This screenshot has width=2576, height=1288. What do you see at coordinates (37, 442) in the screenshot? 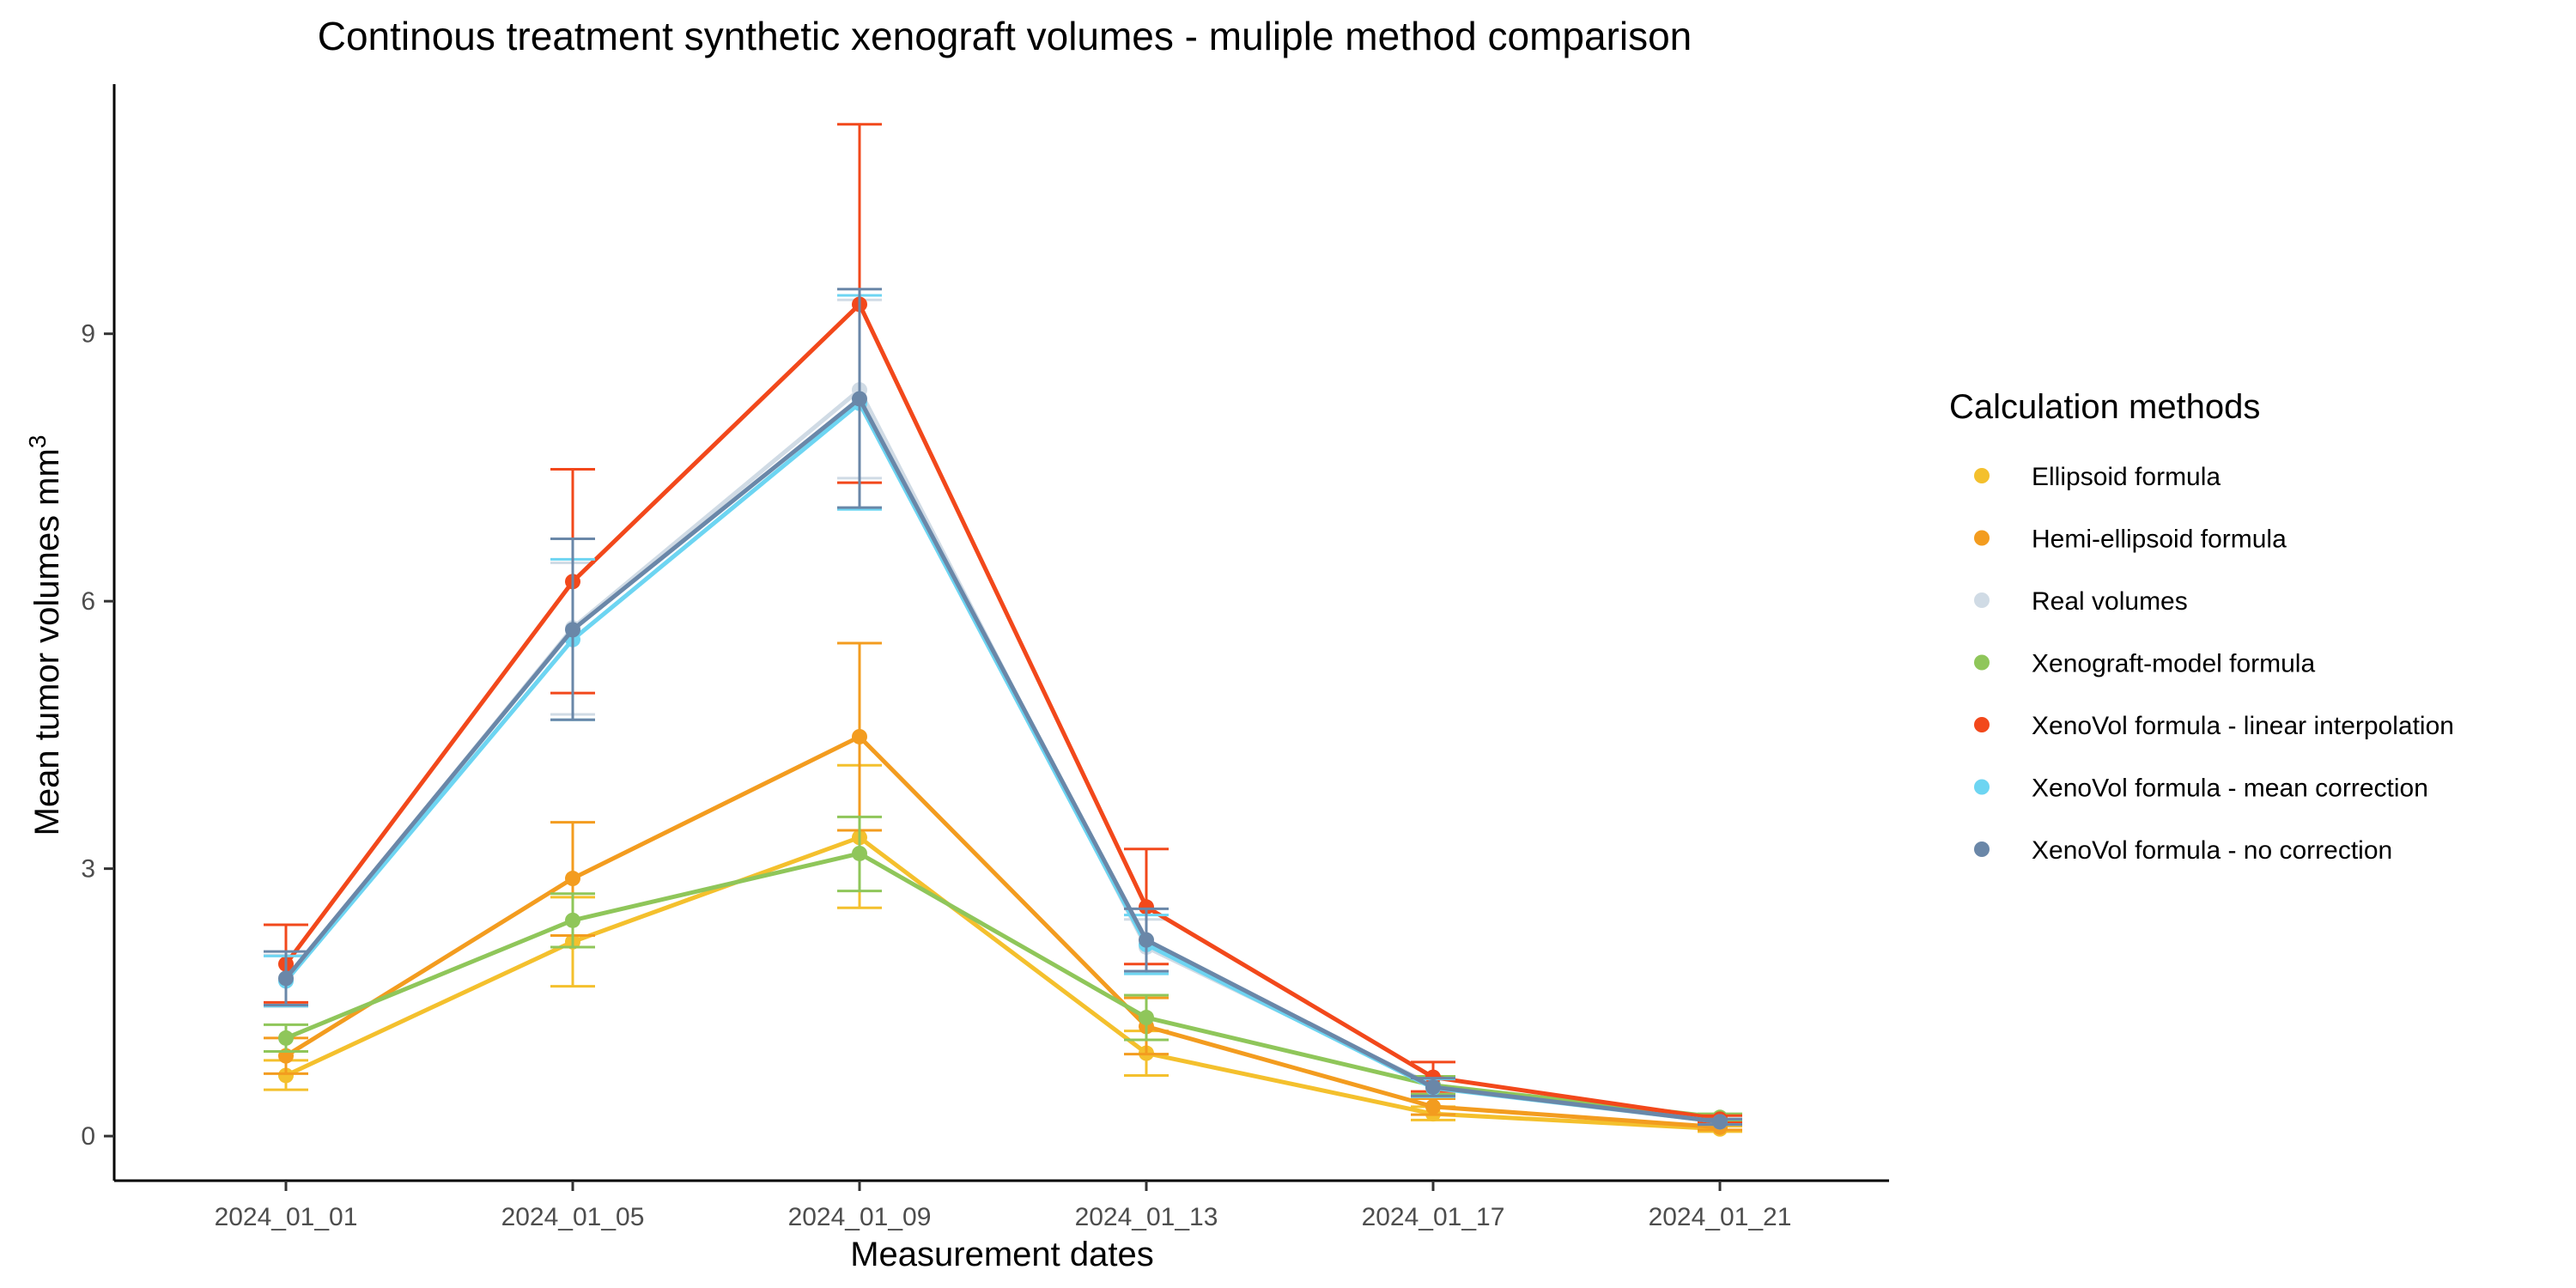
I see `y-axis-title-superscript: 3` at bounding box center [37, 442].